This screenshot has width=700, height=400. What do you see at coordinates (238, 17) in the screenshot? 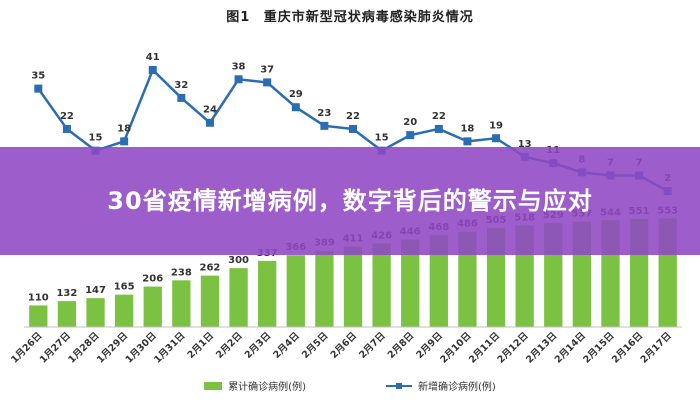
I see `figure-label: 图1` at bounding box center [238, 17].